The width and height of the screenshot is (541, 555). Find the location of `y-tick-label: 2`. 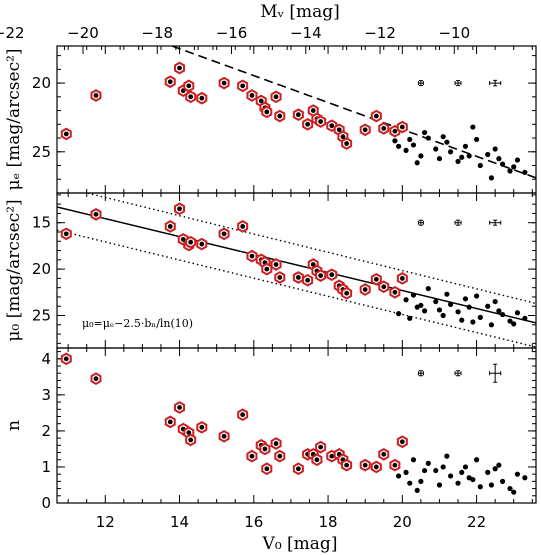

y-tick-label: 2 is located at coordinates (46, 431).